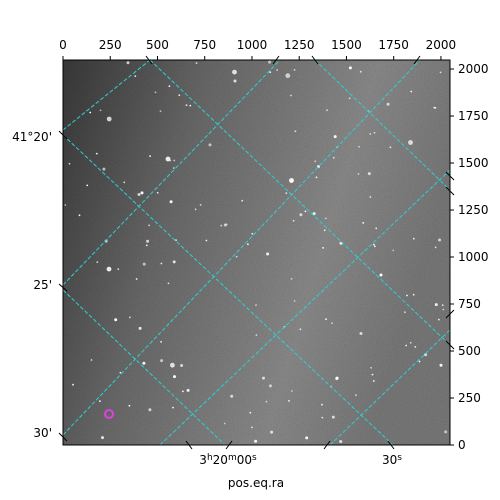 The width and height of the screenshot is (500, 500). Describe the element at coordinates (469, 398) in the screenshot. I see `y-tick-label: 250` at that location.